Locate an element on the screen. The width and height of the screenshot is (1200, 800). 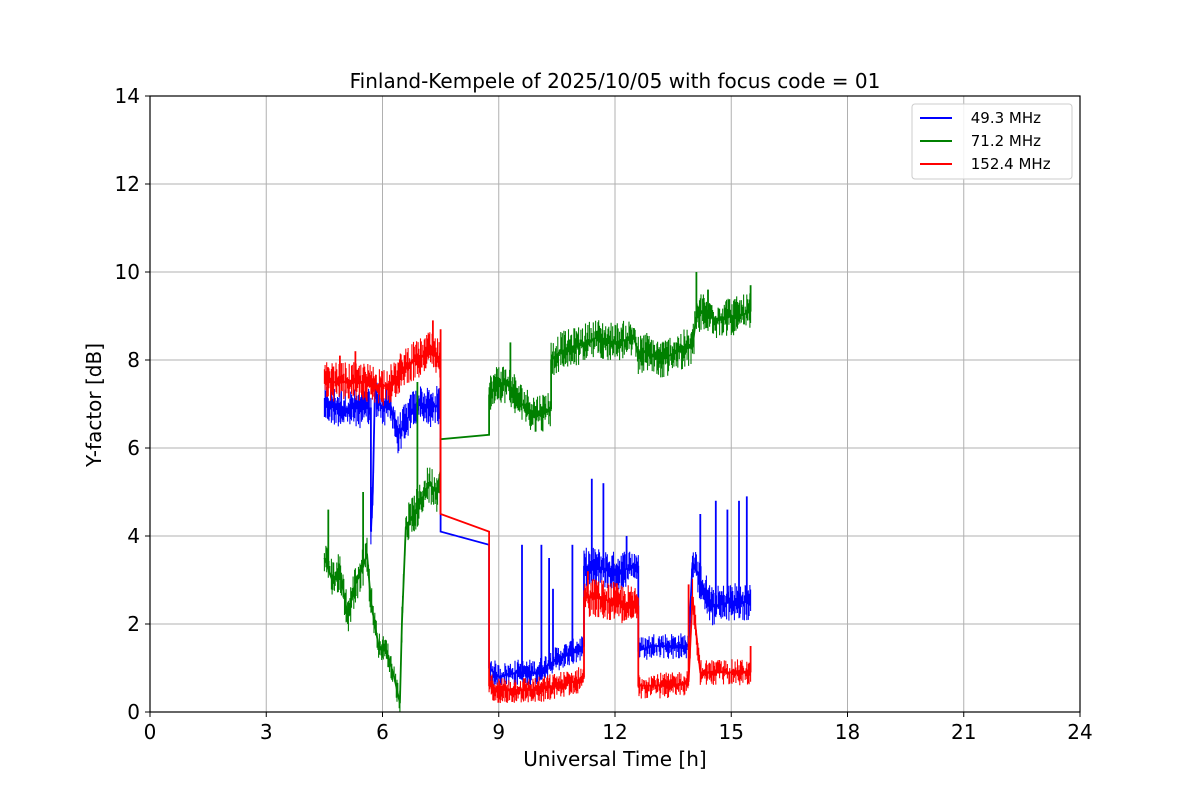
x-tick-label: 18 is located at coordinates (847, 732).